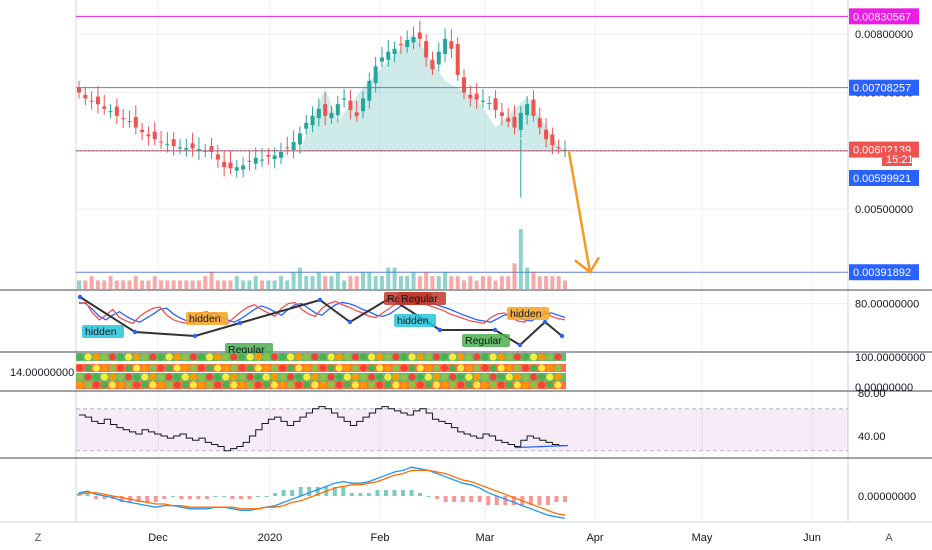 The height and width of the screenshot is (550, 932). What do you see at coordinates (579, 212) in the screenshot?
I see `down-arrow-line` at bounding box center [579, 212].